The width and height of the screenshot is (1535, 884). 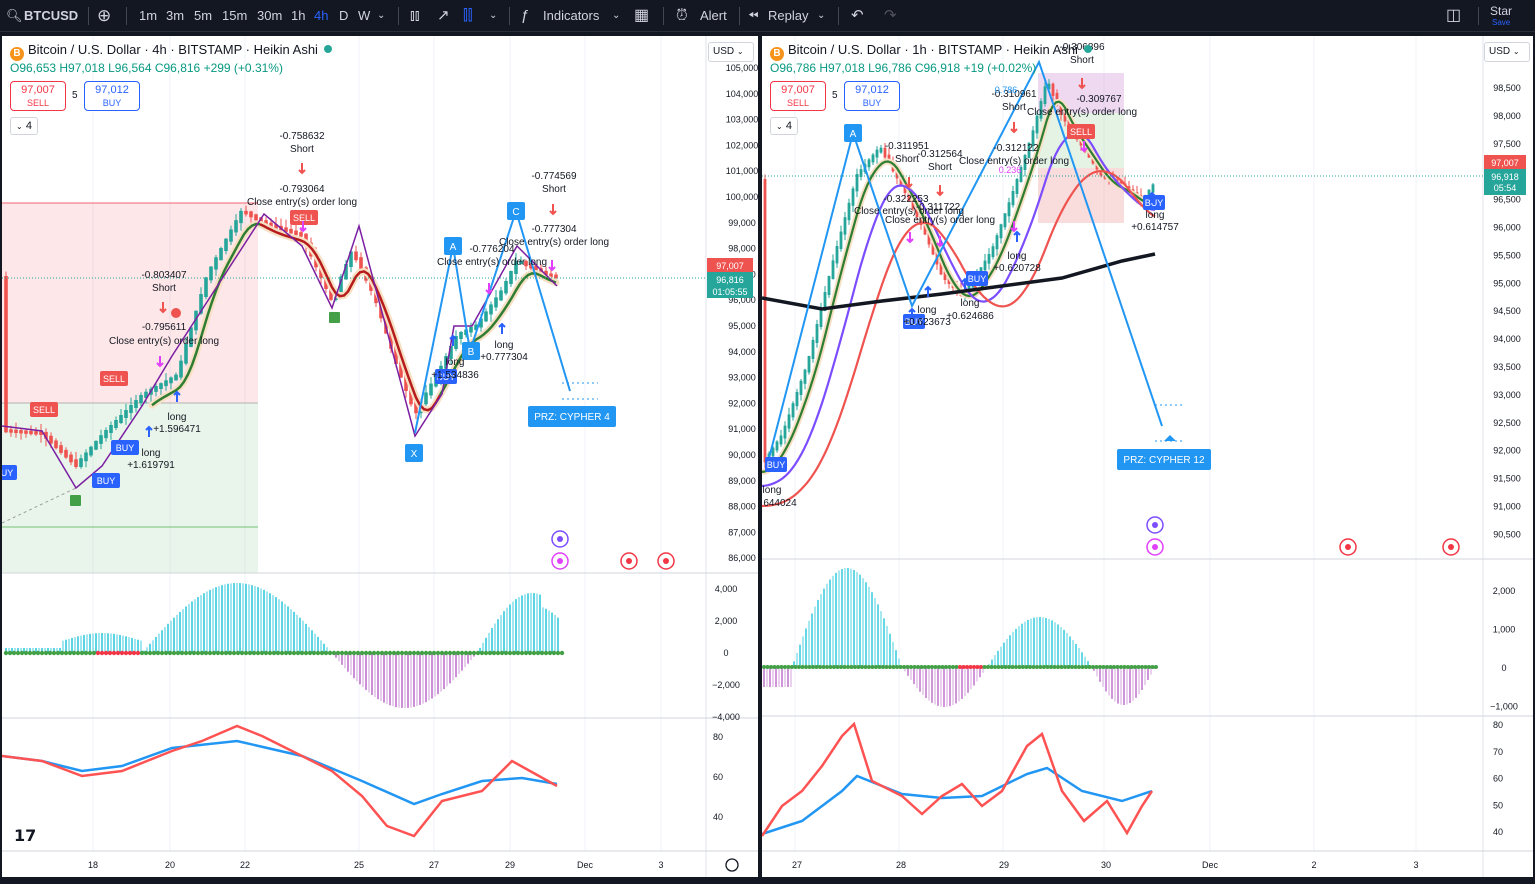 What do you see at coordinates (415, 15) in the screenshot?
I see `candles-icon: ⫾⫾` at bounding box center [415, 15].